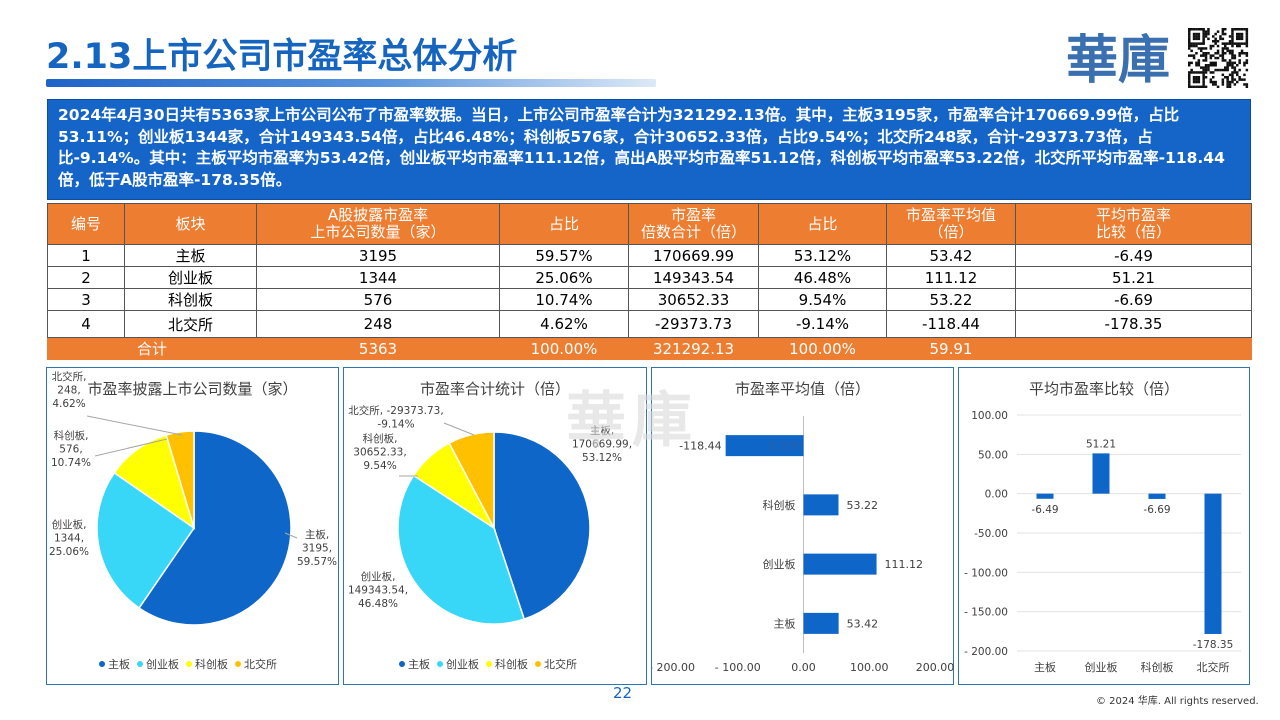 This screenshot has width=1280, height=720. Describe the element at coordinates (564, 255) in the screenshot. I see `table-cell: 59.57%` at that location.